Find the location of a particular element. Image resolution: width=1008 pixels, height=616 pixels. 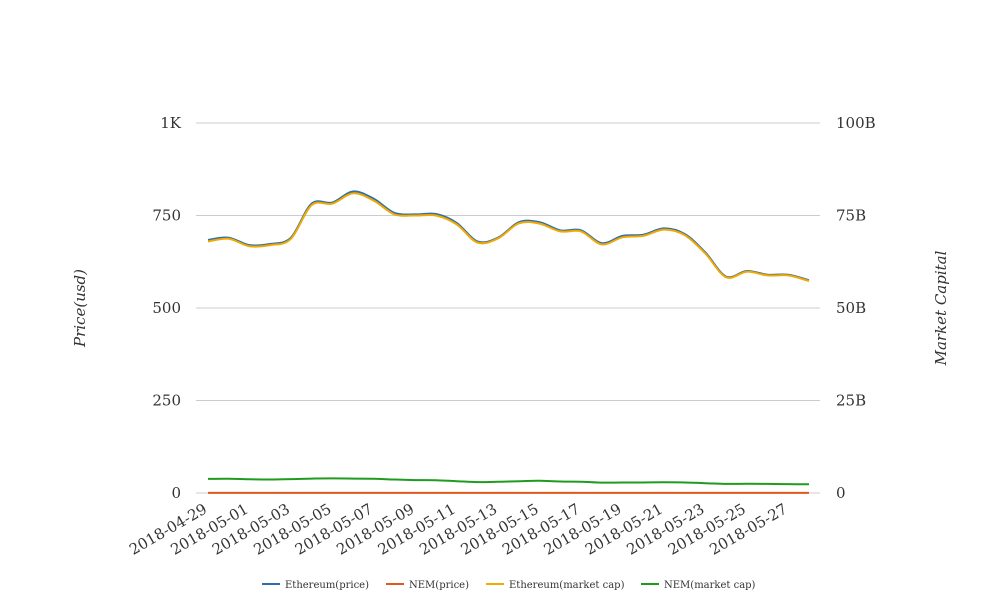

left-tick-label: 500 is located at coordinates (166, 308).